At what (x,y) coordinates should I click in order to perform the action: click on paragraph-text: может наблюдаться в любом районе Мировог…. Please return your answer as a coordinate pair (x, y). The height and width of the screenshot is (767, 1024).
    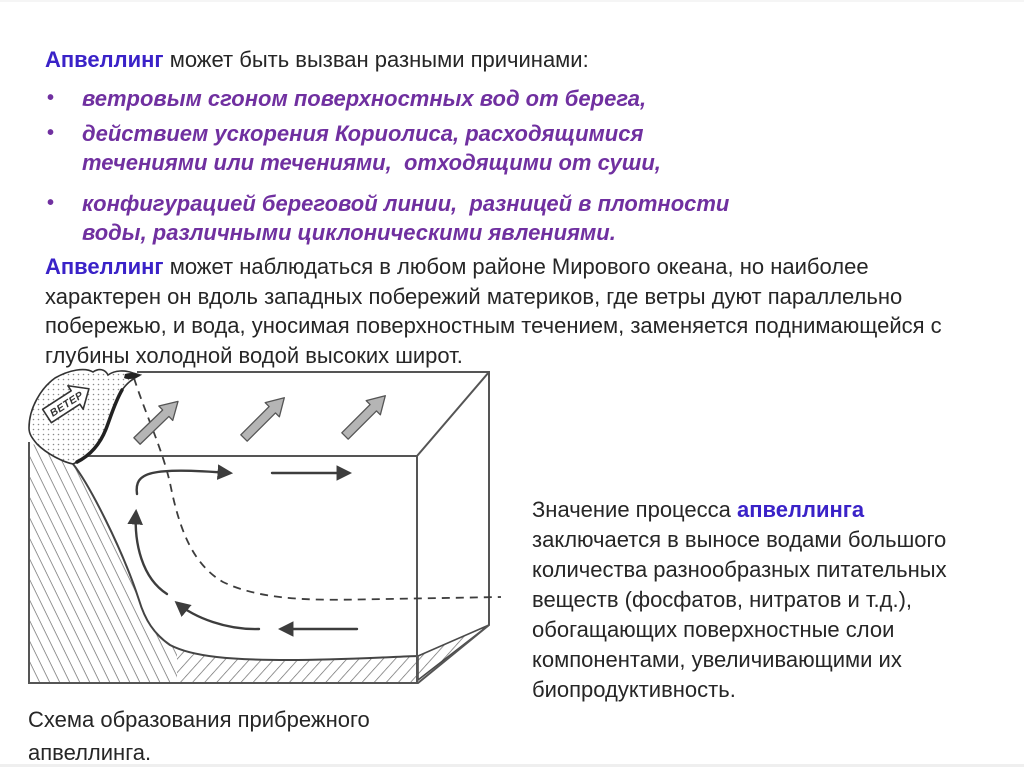
    Looking at the image, I should click on (493, 311).